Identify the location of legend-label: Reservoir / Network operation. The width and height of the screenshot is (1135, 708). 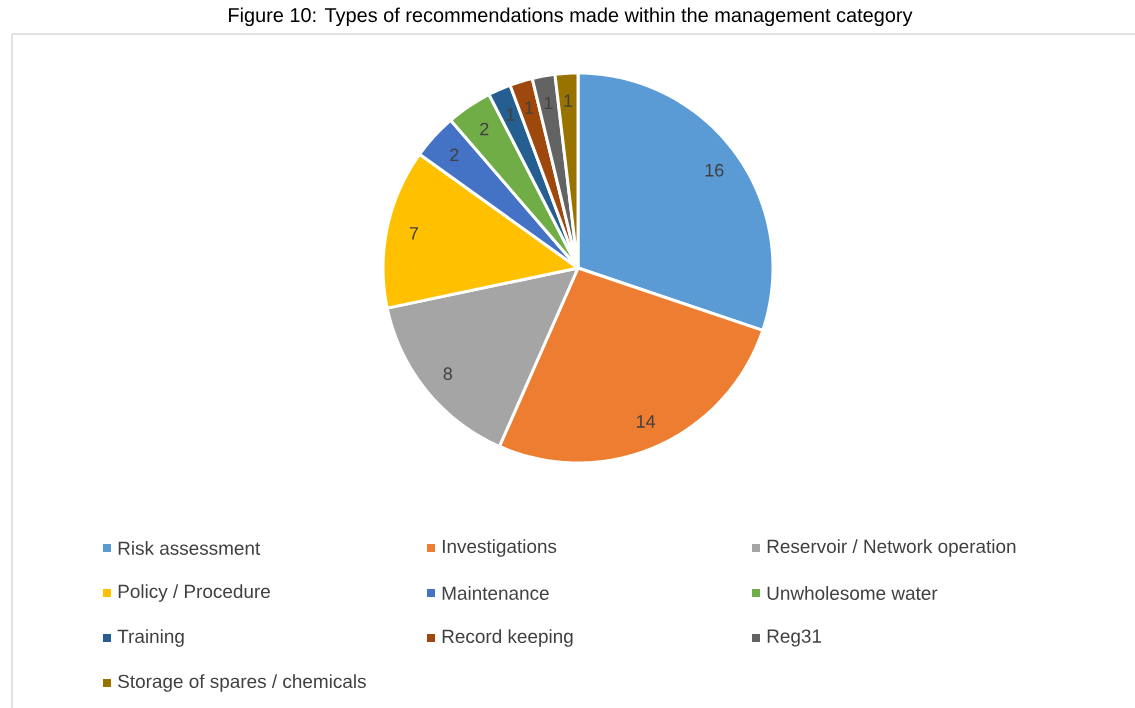
(891, 548).